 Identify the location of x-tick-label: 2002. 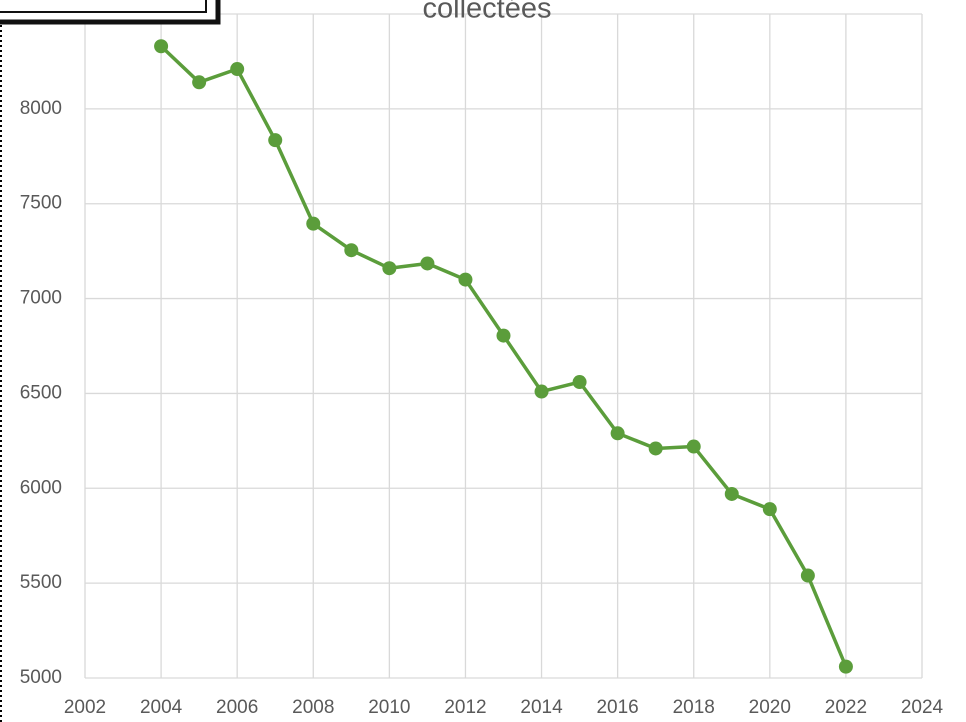
(85, 707).